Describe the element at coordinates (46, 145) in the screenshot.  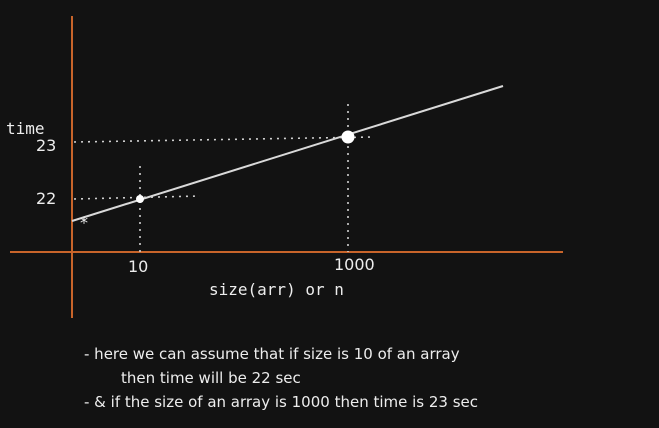
I see `y-tick-23: 23` at that location.